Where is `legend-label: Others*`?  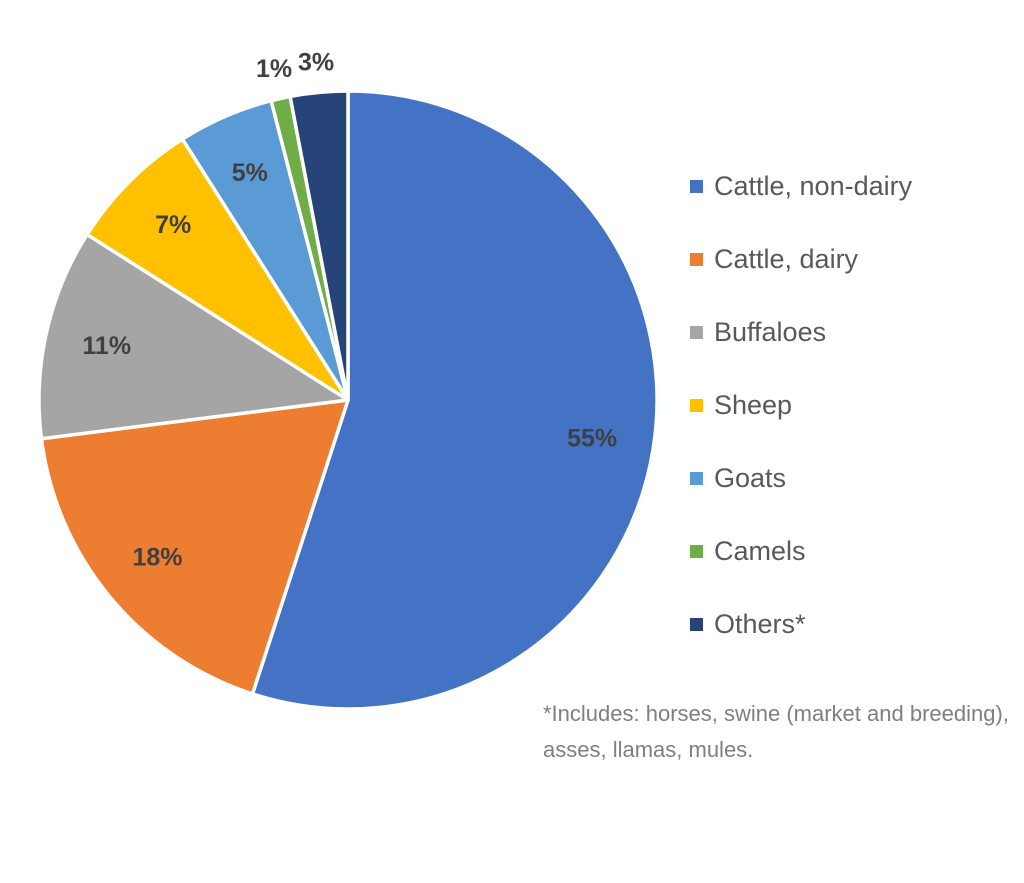
legend-label: Others* is located at coordinates (760, 624).